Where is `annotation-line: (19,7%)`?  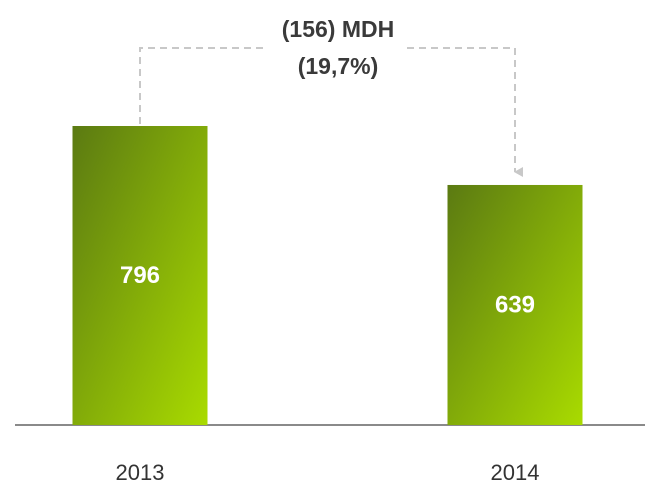 annotation-line: (19,7%) is located at coordinates (338, 66).